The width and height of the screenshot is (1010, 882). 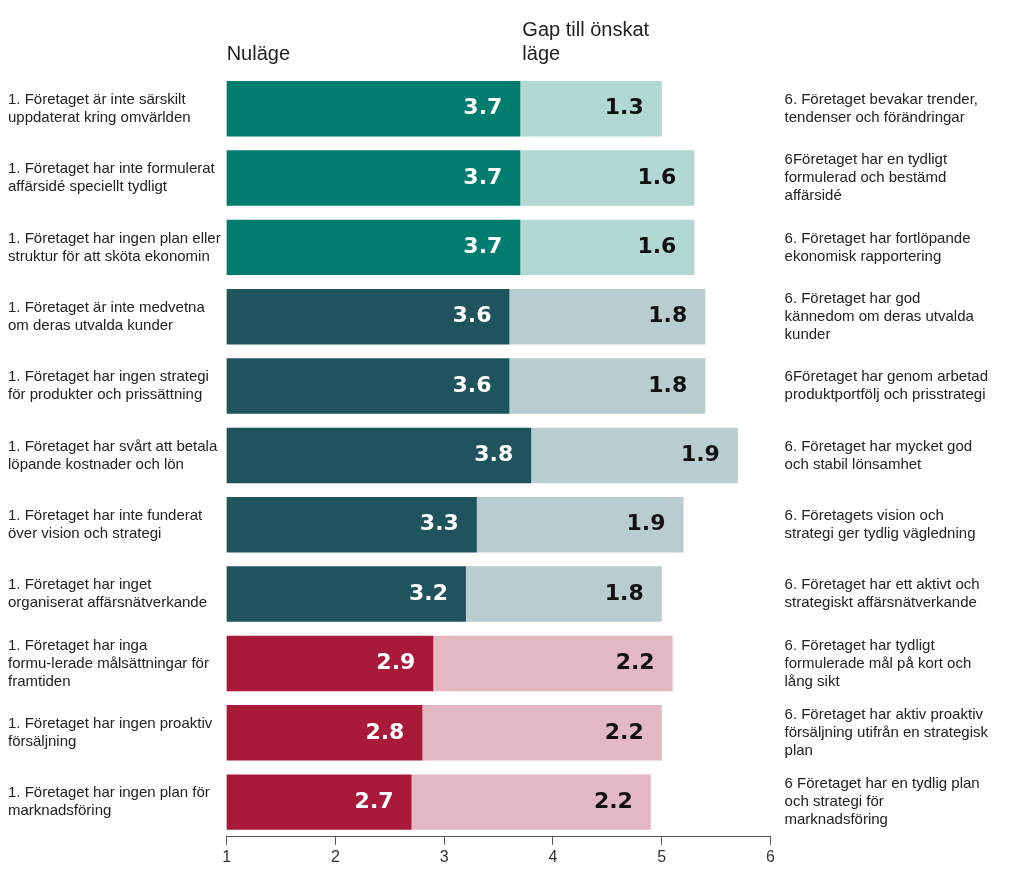 I want to click on y-tick-label: 1. Företaget har ingen strategi för produkter och prissättning, so click(x=108, y=385).